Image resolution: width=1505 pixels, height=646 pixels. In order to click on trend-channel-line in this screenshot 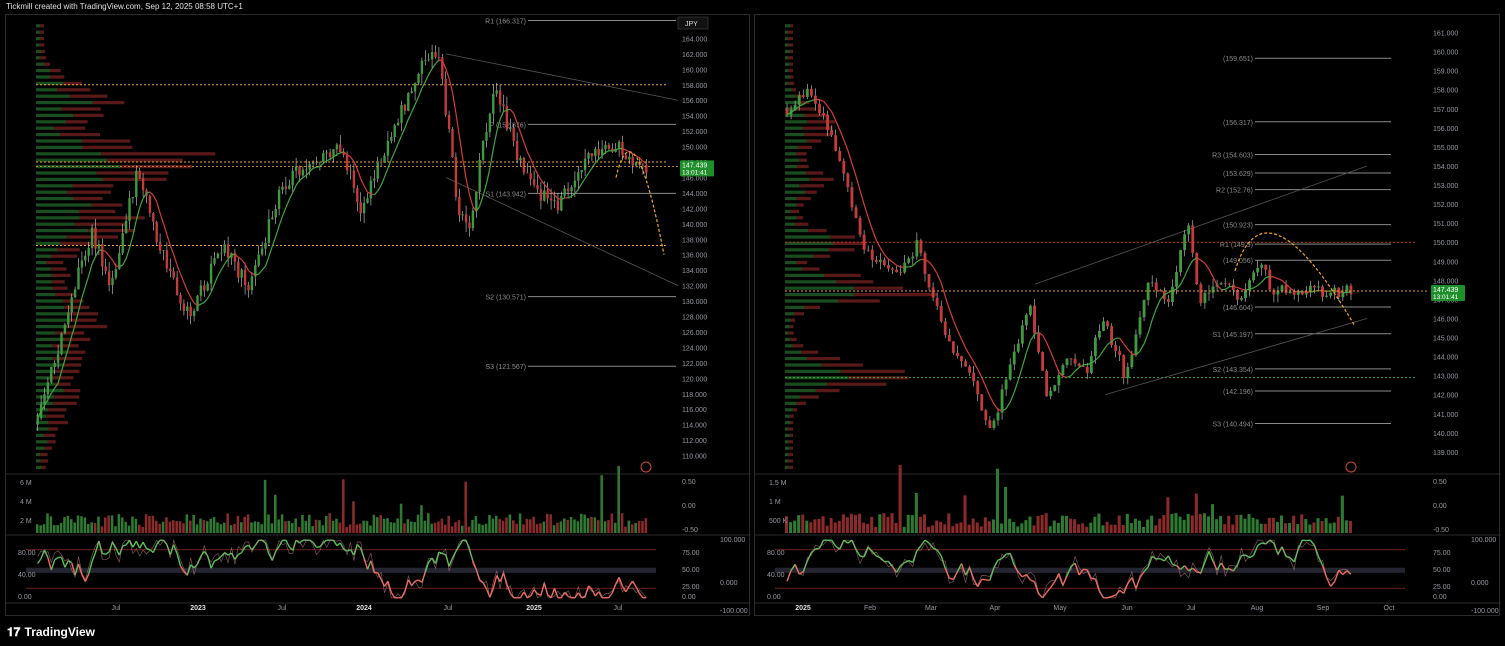, I will do `click(1236, 357)`.